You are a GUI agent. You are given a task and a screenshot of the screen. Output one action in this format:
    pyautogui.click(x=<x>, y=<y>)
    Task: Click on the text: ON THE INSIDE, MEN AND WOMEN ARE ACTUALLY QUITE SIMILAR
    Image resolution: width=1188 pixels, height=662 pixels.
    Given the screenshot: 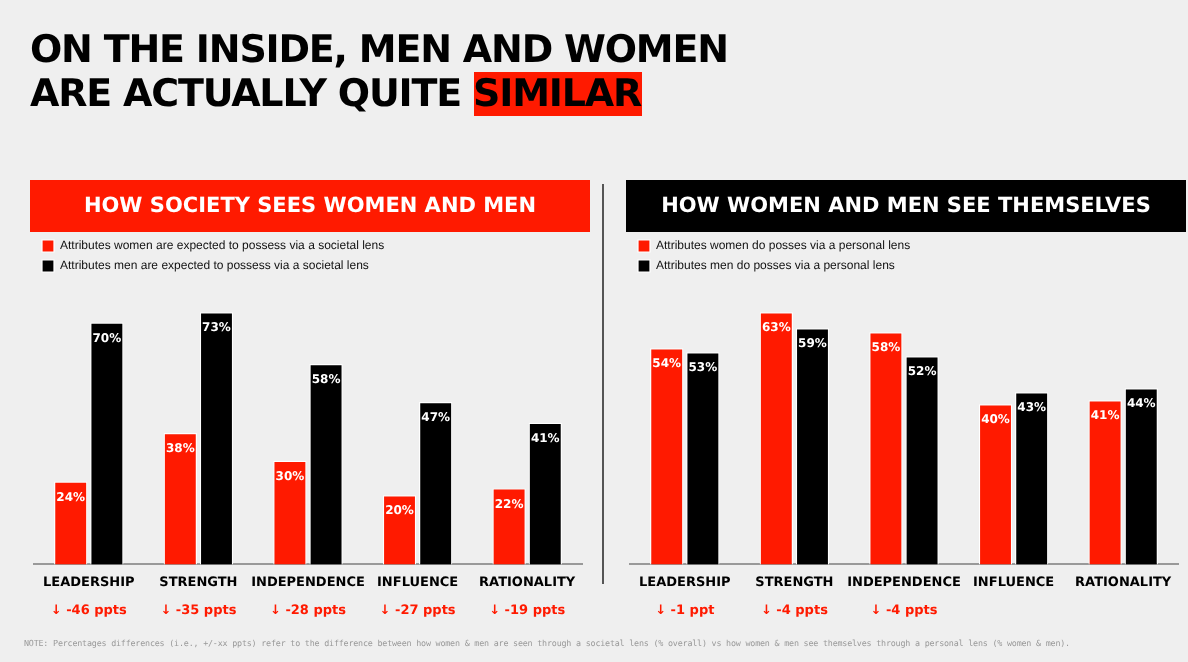 What is the action you would take?
    pyautogui.click(x=379, y=72)
    